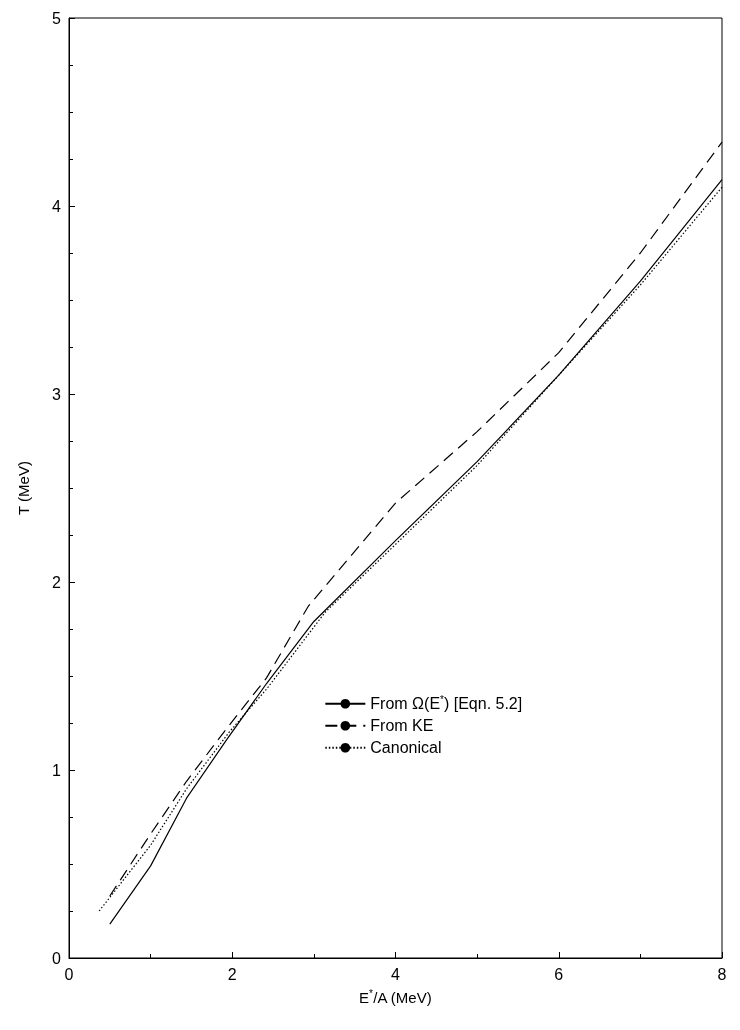 The width and height of the screenshot is (740, 1030). I want to click on legend-label: From Ω(E*) [Eqn. 5.2], so click(446, 703).